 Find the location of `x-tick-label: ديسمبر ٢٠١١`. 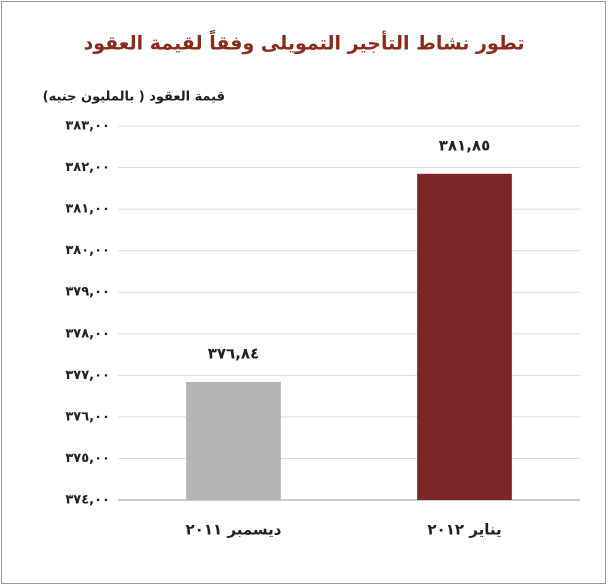

x-tick-label: ديسمبر ٢٠١١ is located at coordinates (234, 530).